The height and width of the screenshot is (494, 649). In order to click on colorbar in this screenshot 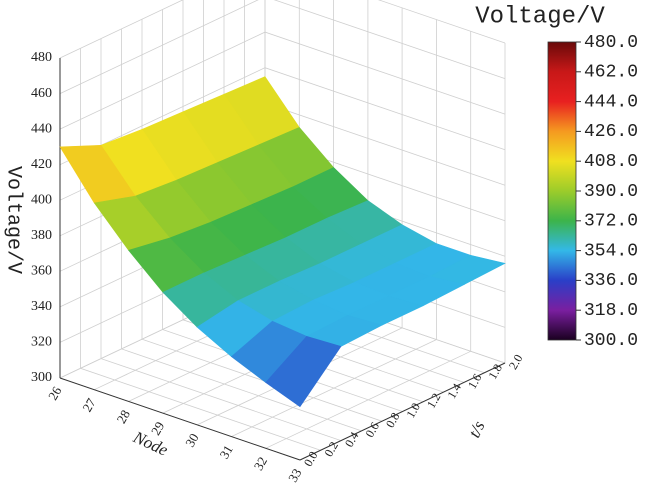, I will do `click(562, 191)`.